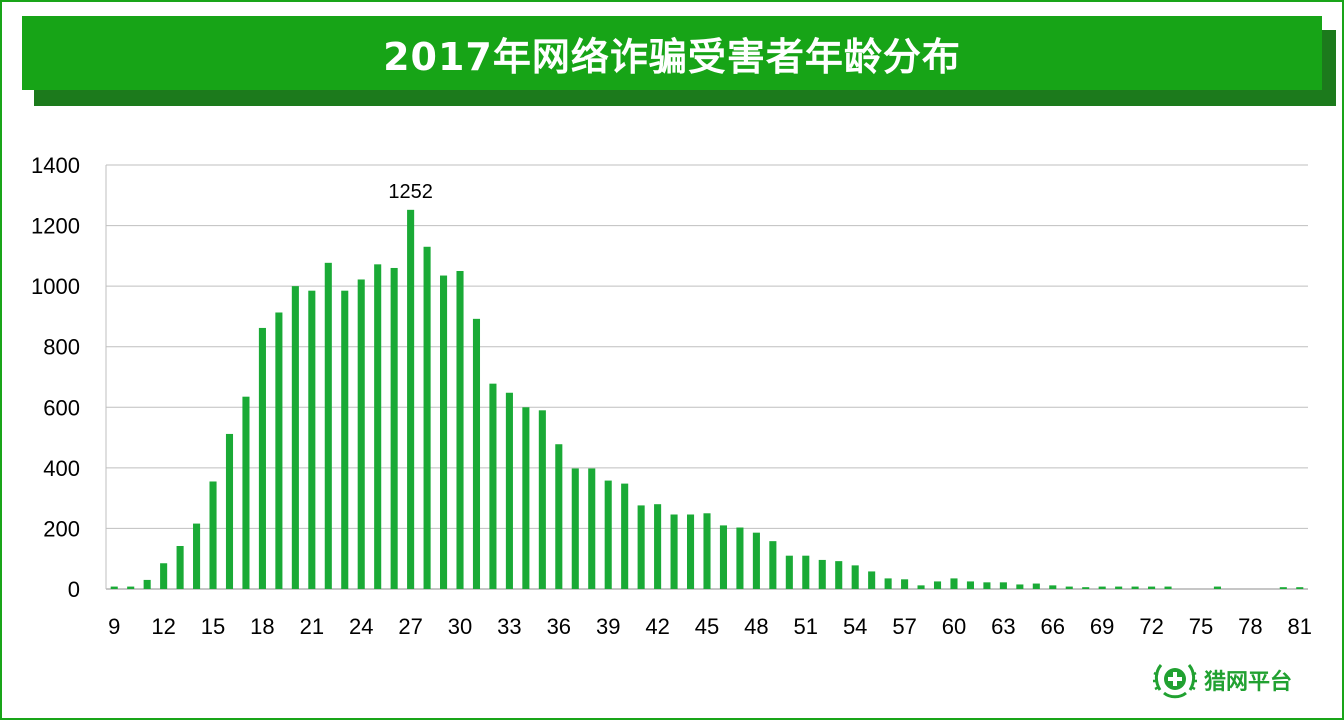 This screenshot has width=1344, height=720. What do you see at coordinates (61, 528) in the screenshot?
I see `y-tick-label: 200` at bounding box center [61, 528].